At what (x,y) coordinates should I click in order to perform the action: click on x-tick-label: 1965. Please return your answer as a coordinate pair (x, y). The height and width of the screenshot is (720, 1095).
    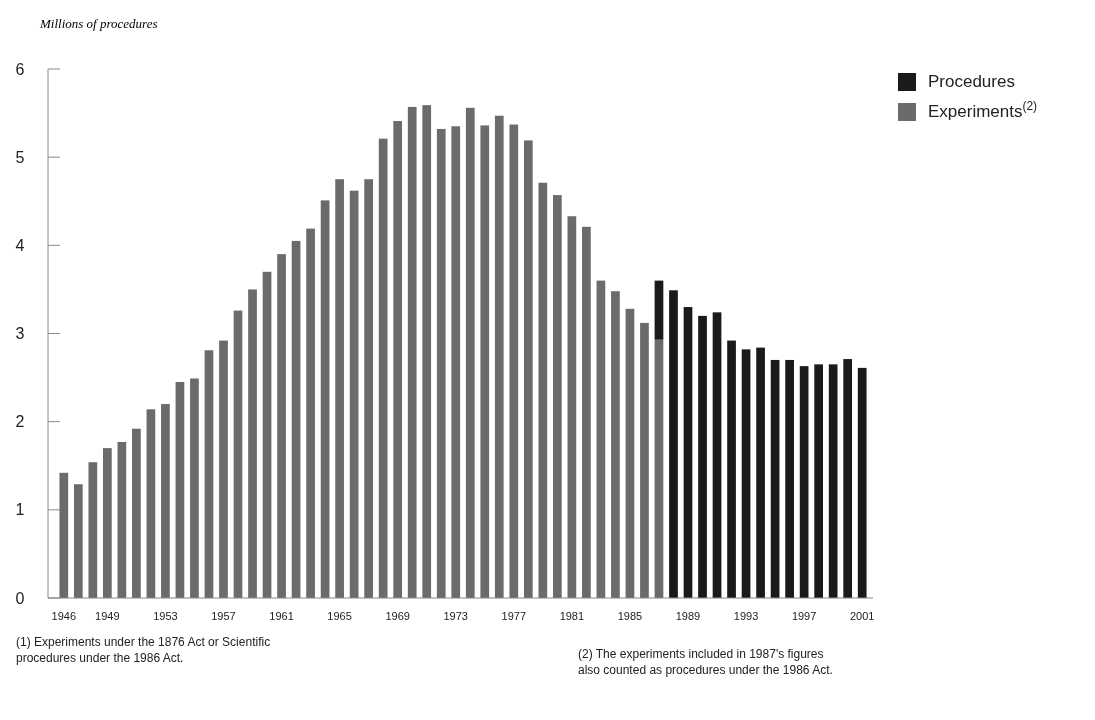
    Looking at the image, I should click on (339, 616).